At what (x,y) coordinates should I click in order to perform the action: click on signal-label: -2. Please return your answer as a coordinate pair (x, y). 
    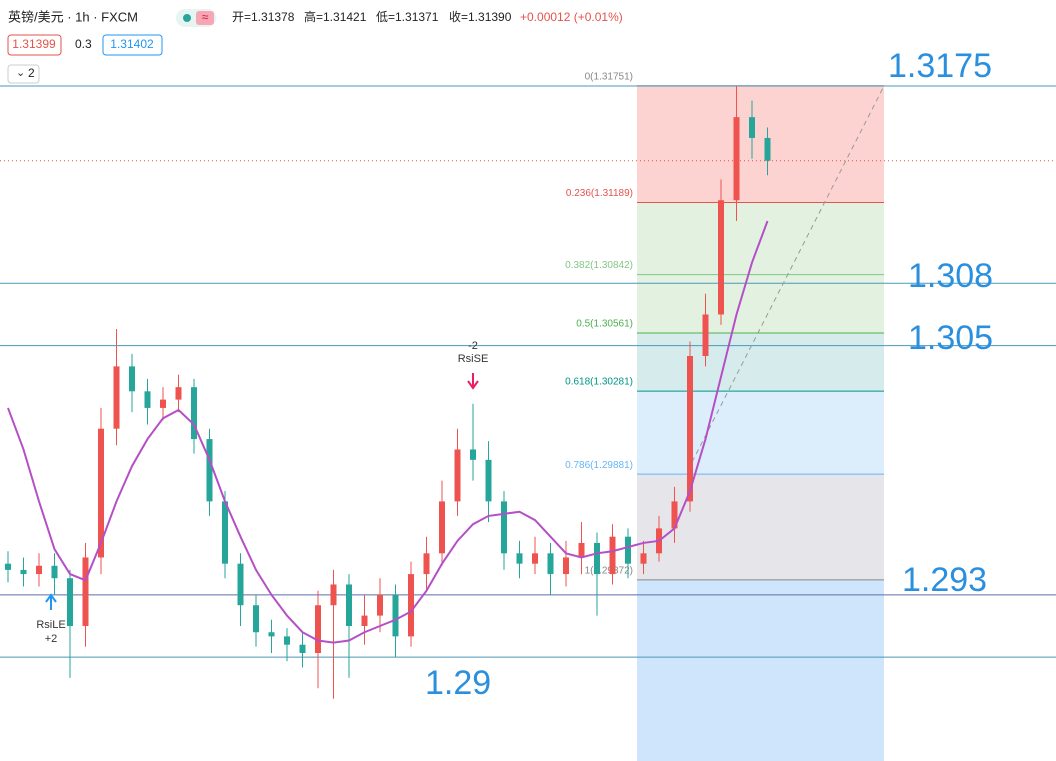
    Looking at the image, I should click on (473, 346).